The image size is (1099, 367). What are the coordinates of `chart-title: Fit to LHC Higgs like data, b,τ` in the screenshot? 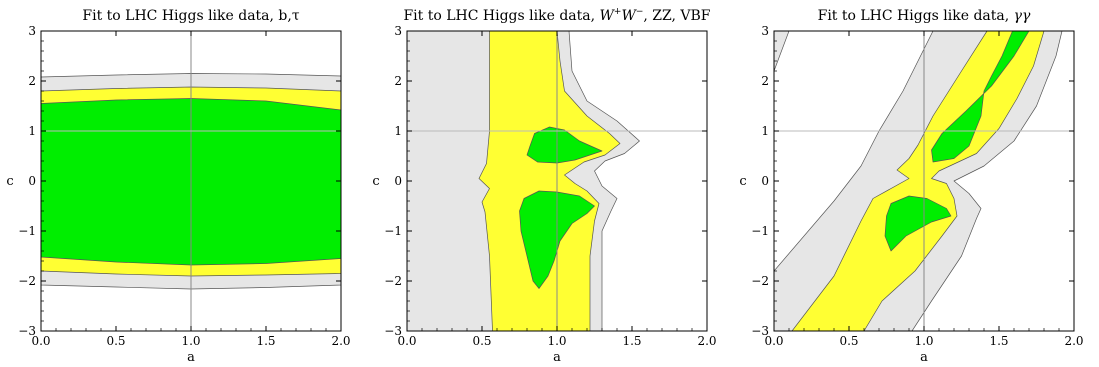 It's located at (190, 16).